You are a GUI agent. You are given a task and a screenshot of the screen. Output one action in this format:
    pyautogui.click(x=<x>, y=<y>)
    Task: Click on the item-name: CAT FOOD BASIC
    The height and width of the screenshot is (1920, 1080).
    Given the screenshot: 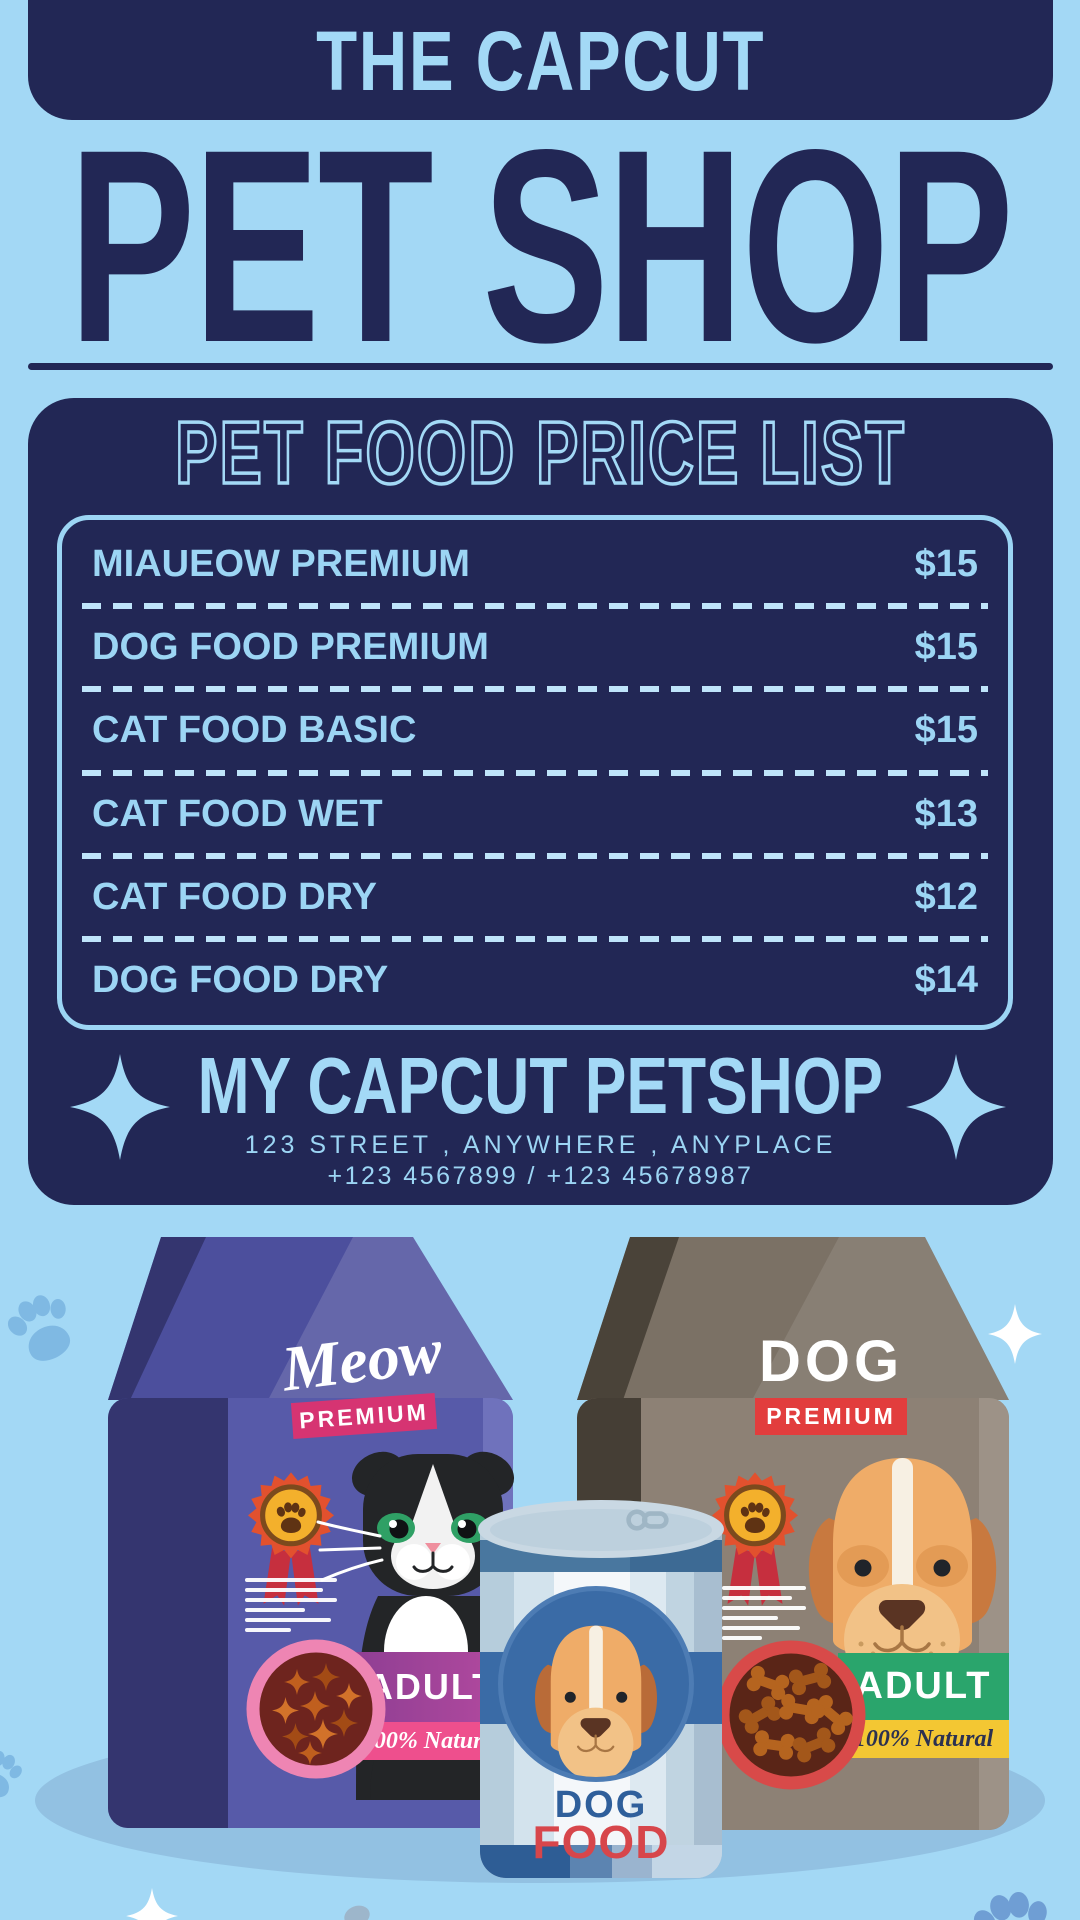 What is the action you would take?
    pyautogui.click(x=254, y=730)
    